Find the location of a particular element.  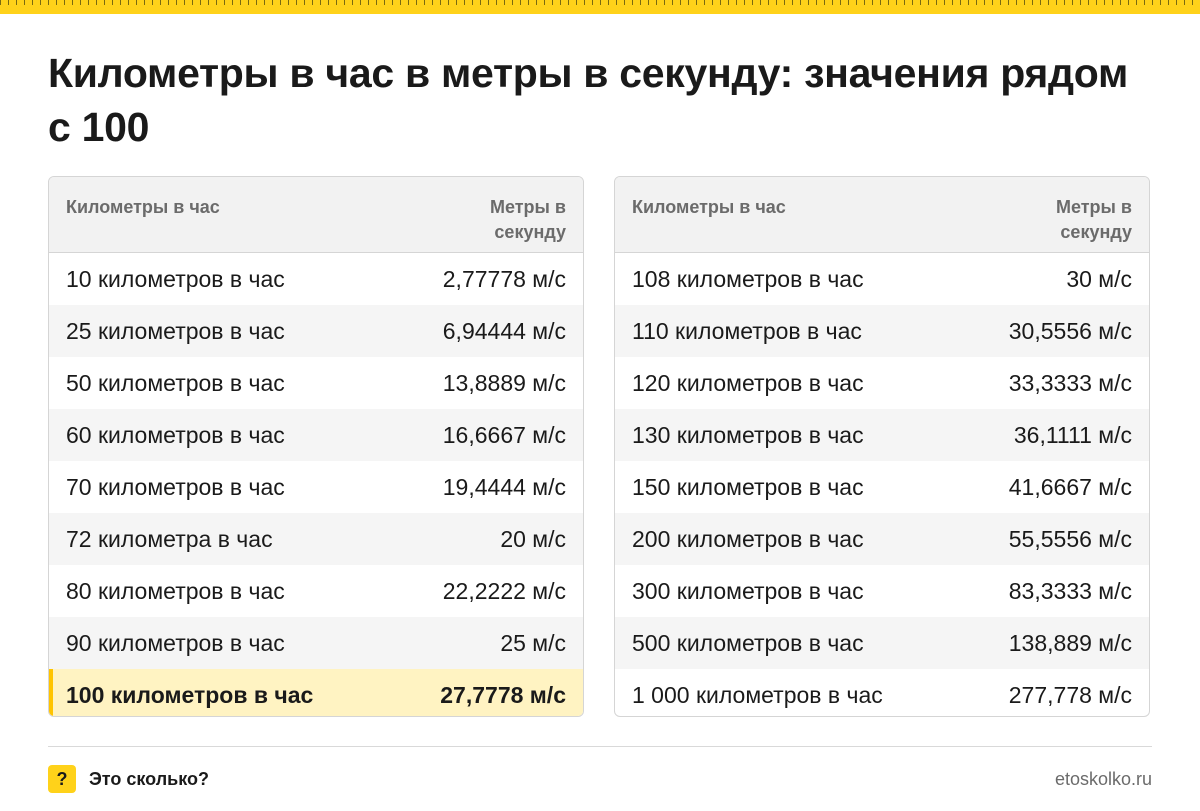

table-row: 72 километра в час 20 м/с is located at coordinates (316, 539).